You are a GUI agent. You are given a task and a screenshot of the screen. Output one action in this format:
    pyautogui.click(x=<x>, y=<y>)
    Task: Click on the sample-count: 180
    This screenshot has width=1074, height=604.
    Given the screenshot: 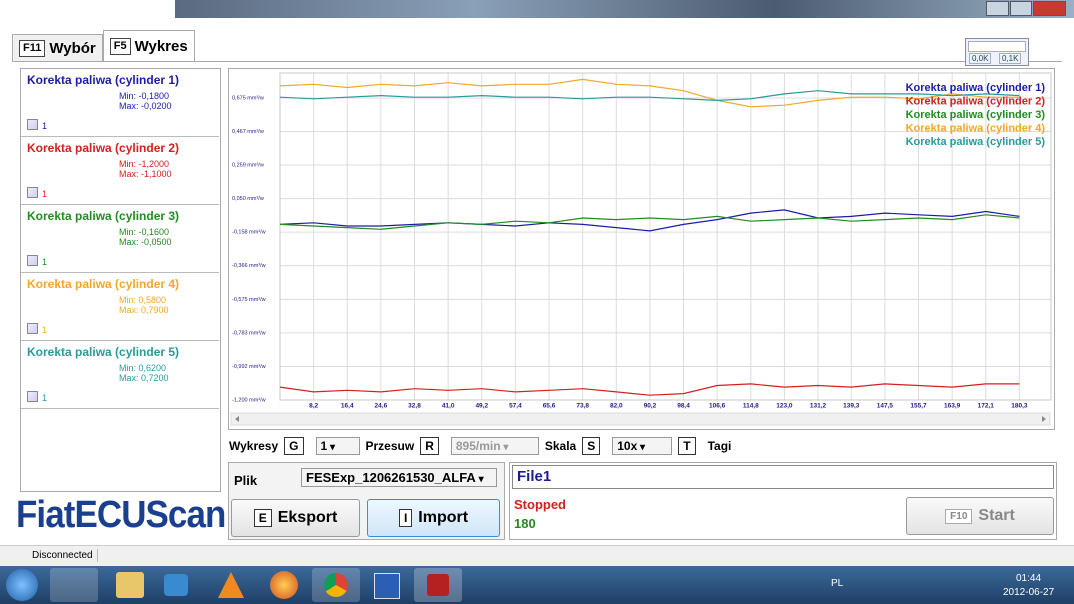 What is the action you would take?
    pyautogui.click(x=525, y=523)
    